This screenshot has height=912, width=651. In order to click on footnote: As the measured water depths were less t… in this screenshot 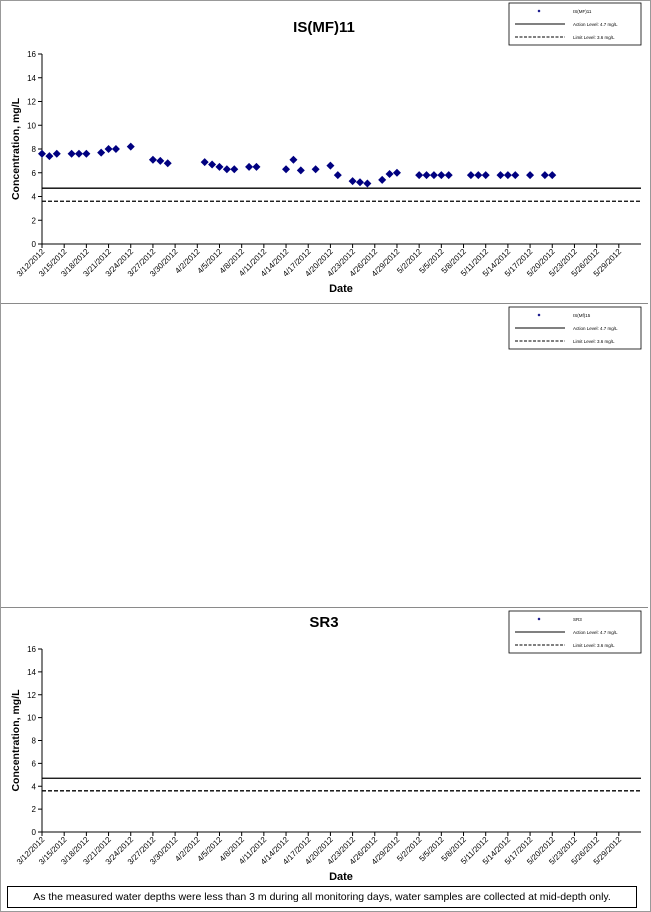, I will do `click(322, 897)`.